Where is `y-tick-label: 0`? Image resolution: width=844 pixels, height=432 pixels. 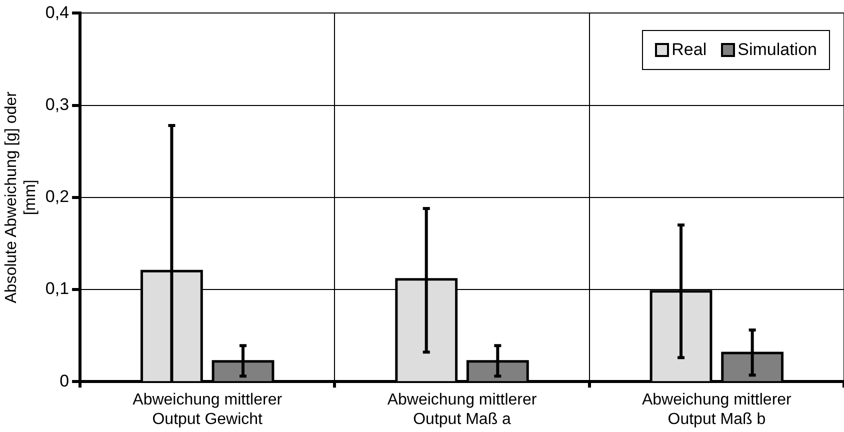
y-tick-label: 0 is located at coordinates (65, 380).